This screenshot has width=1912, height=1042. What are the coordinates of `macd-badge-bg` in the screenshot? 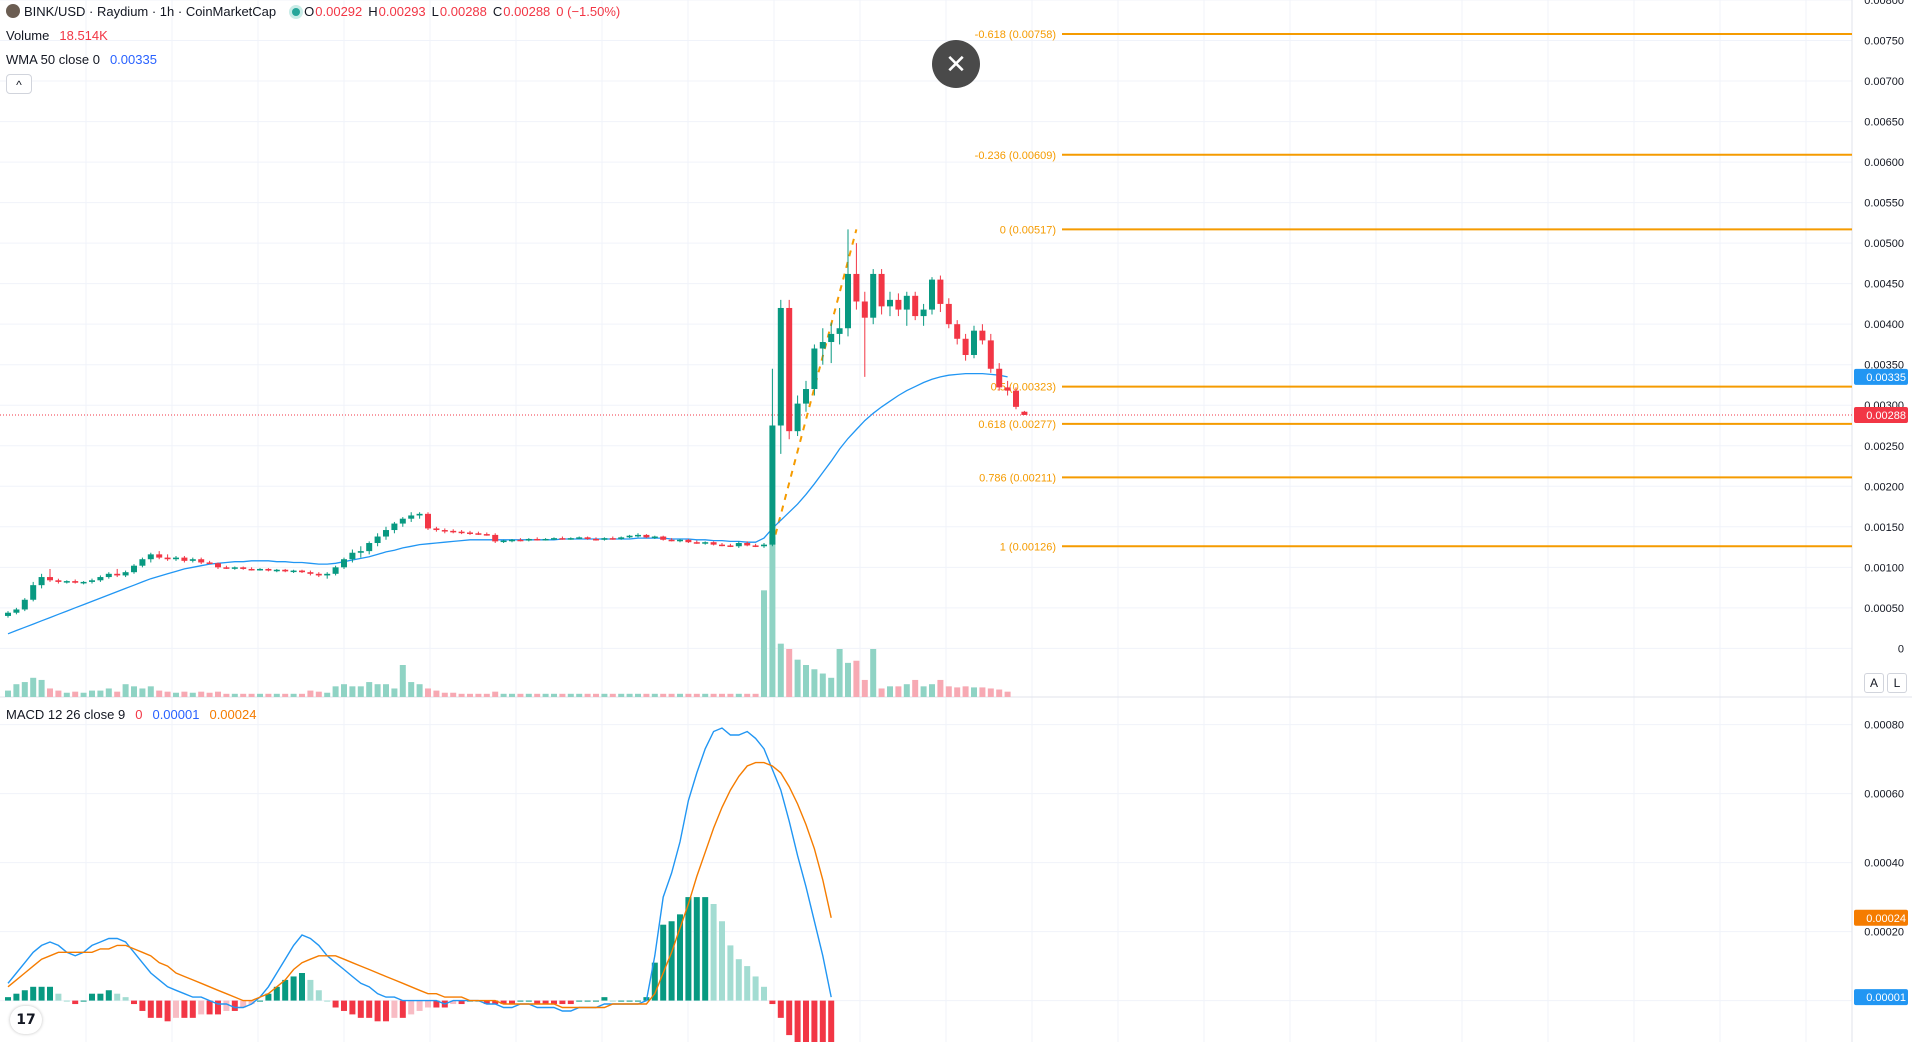 It's located at (1881, 997).